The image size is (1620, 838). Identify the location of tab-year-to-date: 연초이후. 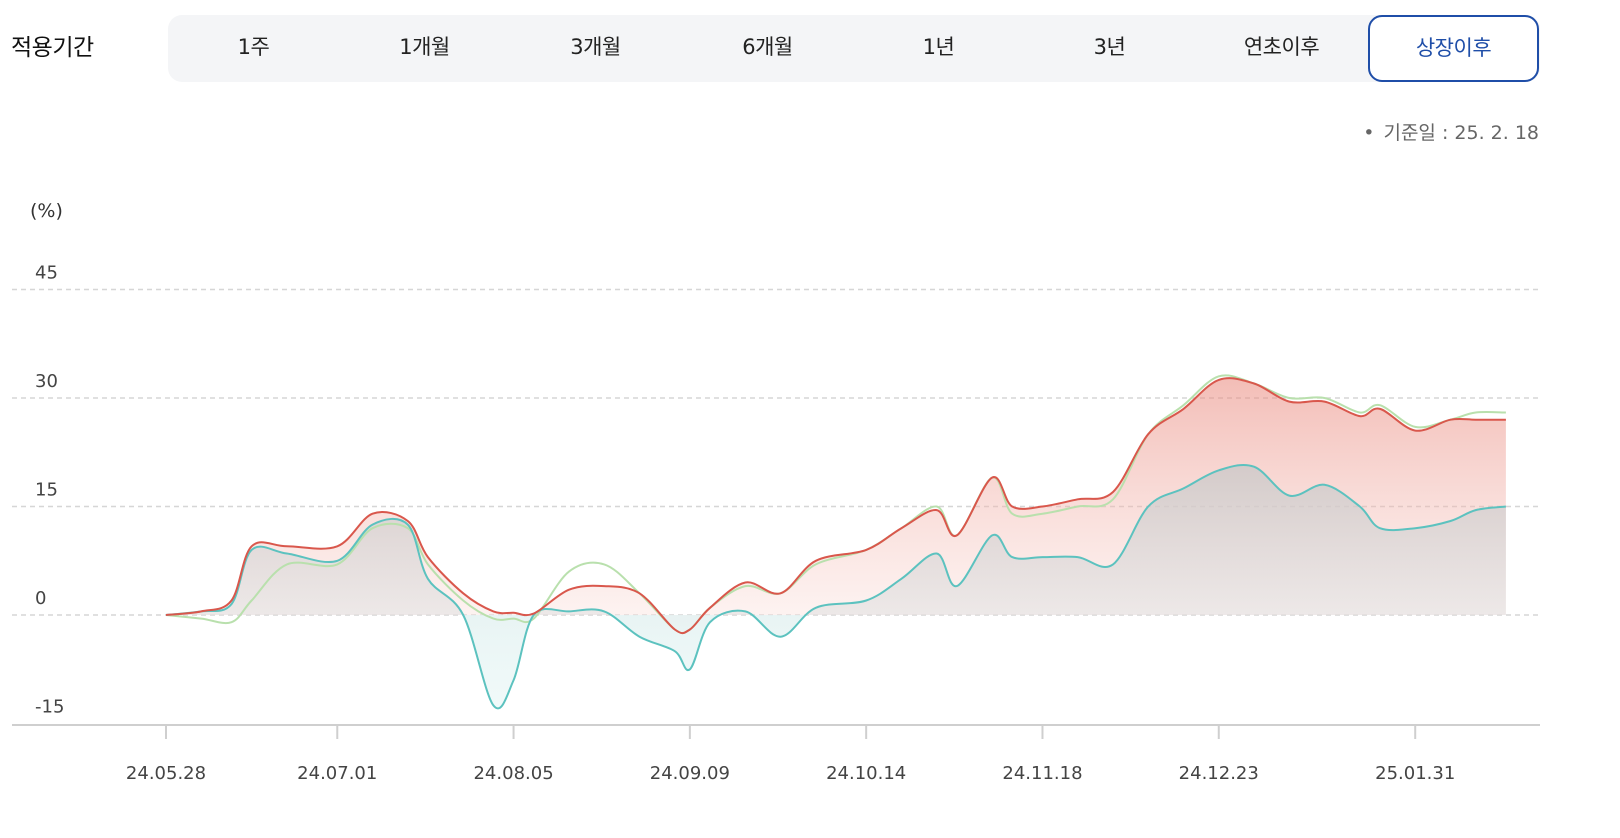
(1281, 47).